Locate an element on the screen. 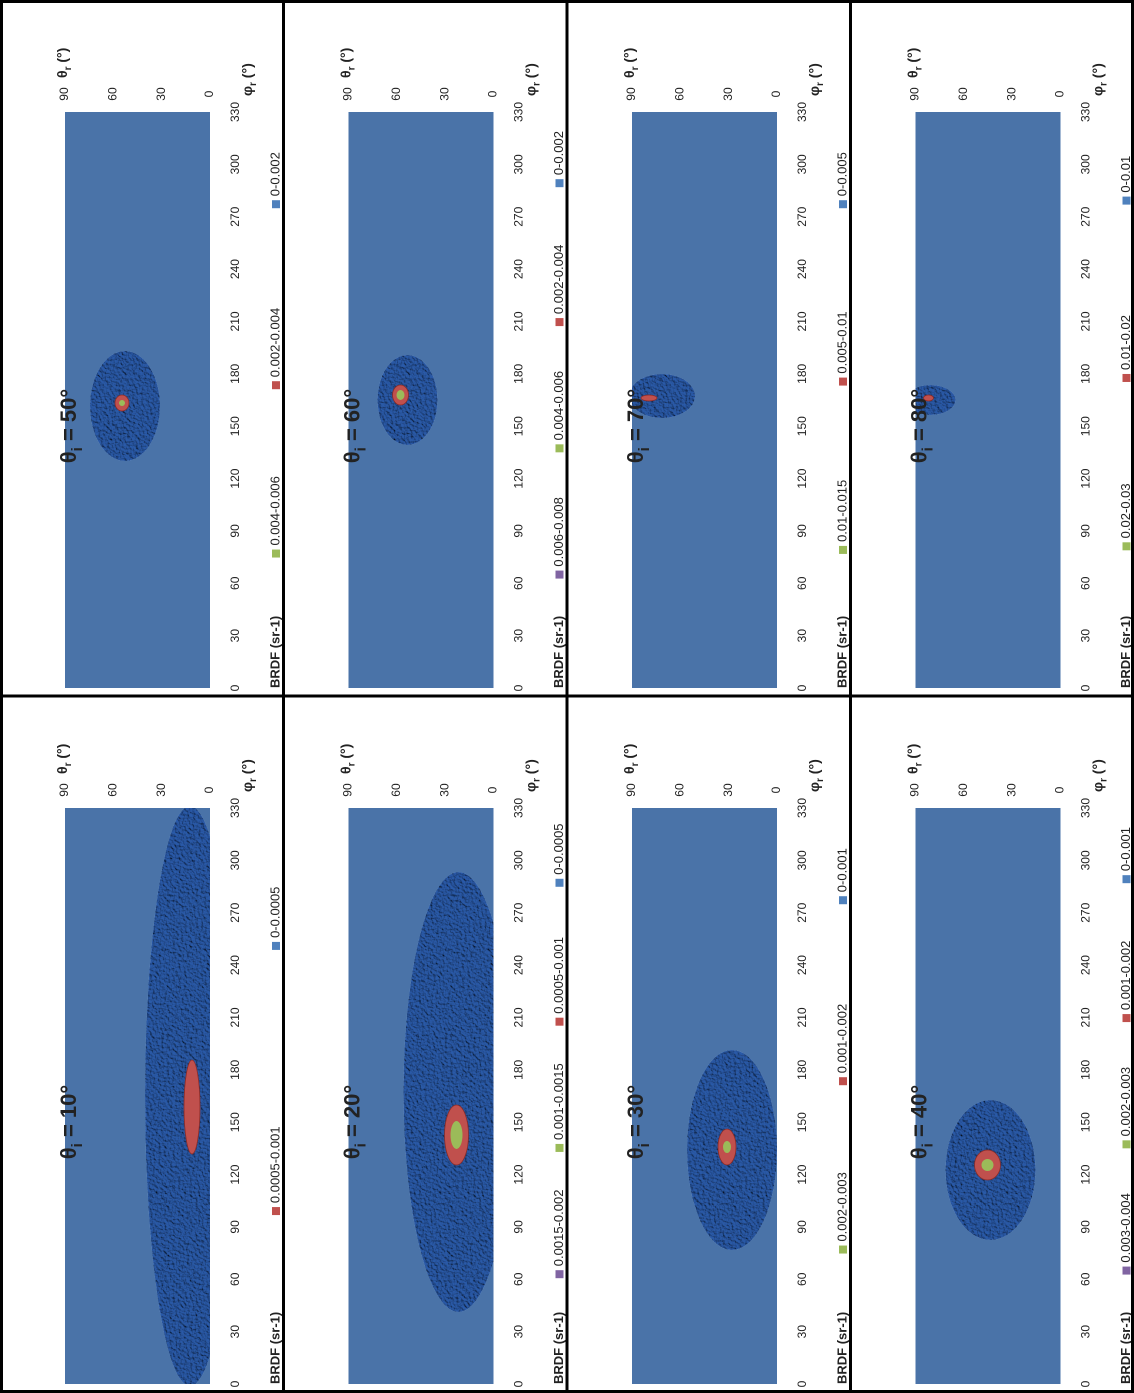 The width and height of the screenshot is (1134, 1393). legend-label: 0.006-0.008 is located at coordinates (558, 531).